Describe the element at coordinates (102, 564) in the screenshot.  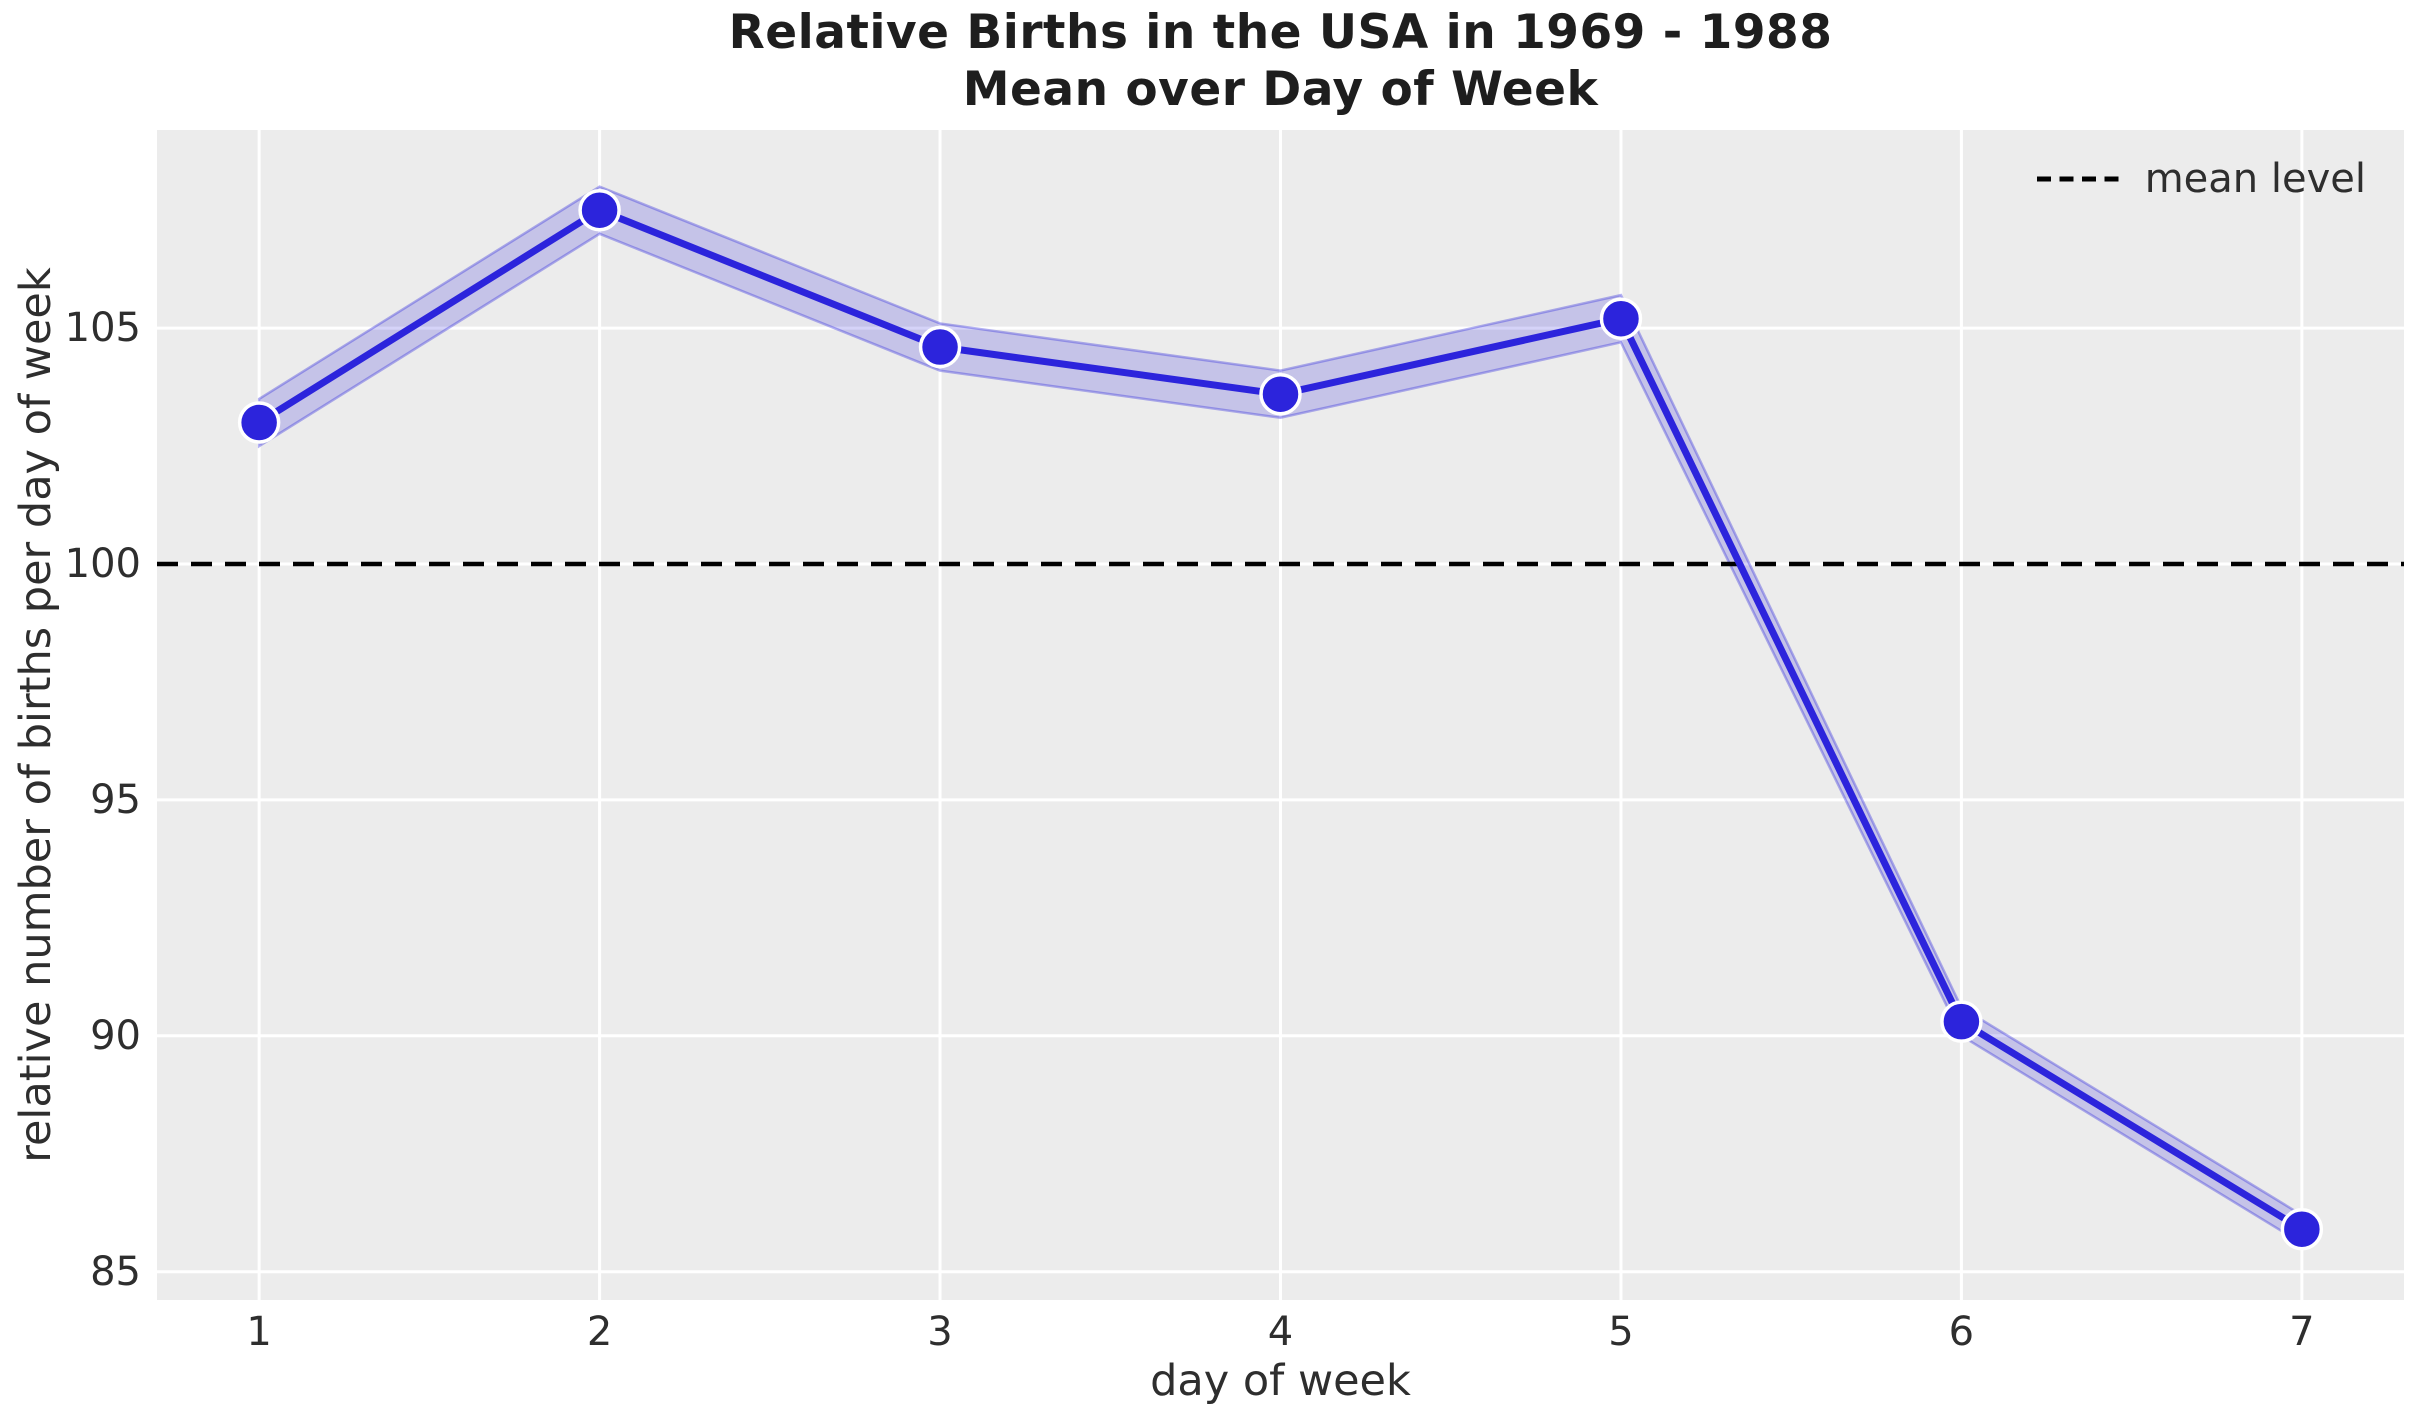
I see `y-tick-label-100: 100` at that location.